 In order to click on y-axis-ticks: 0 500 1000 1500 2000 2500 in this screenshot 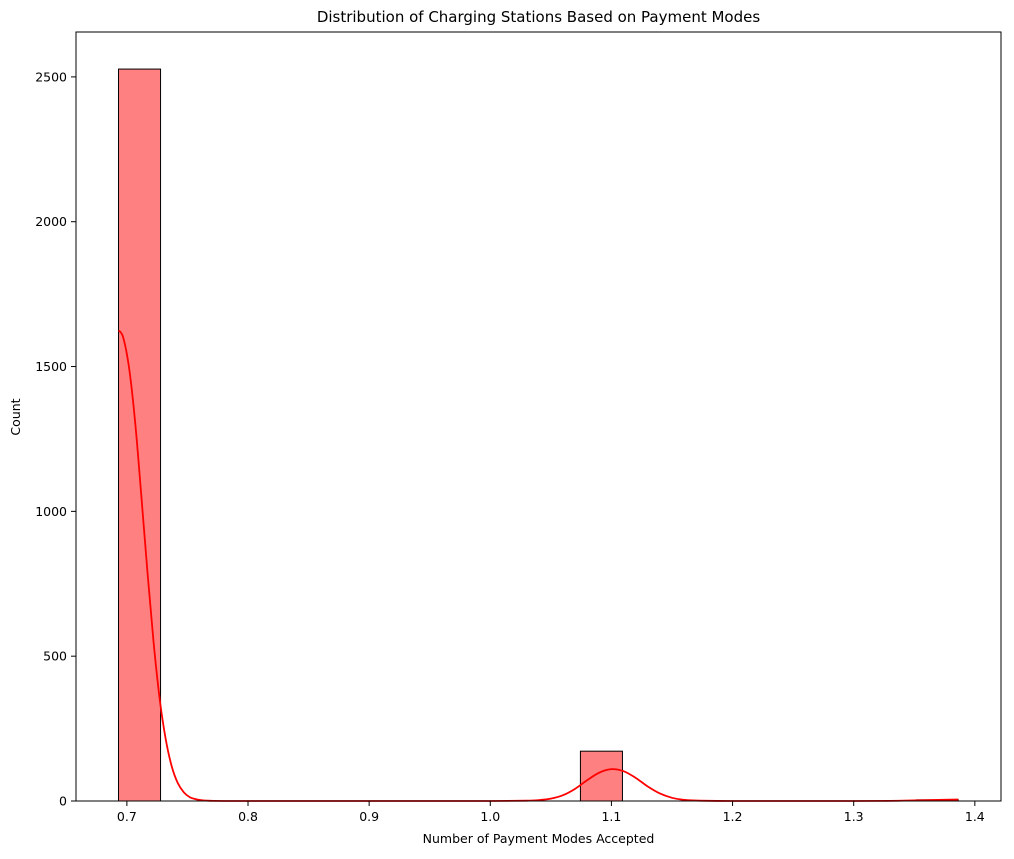, I will do `click(55, 439)`.